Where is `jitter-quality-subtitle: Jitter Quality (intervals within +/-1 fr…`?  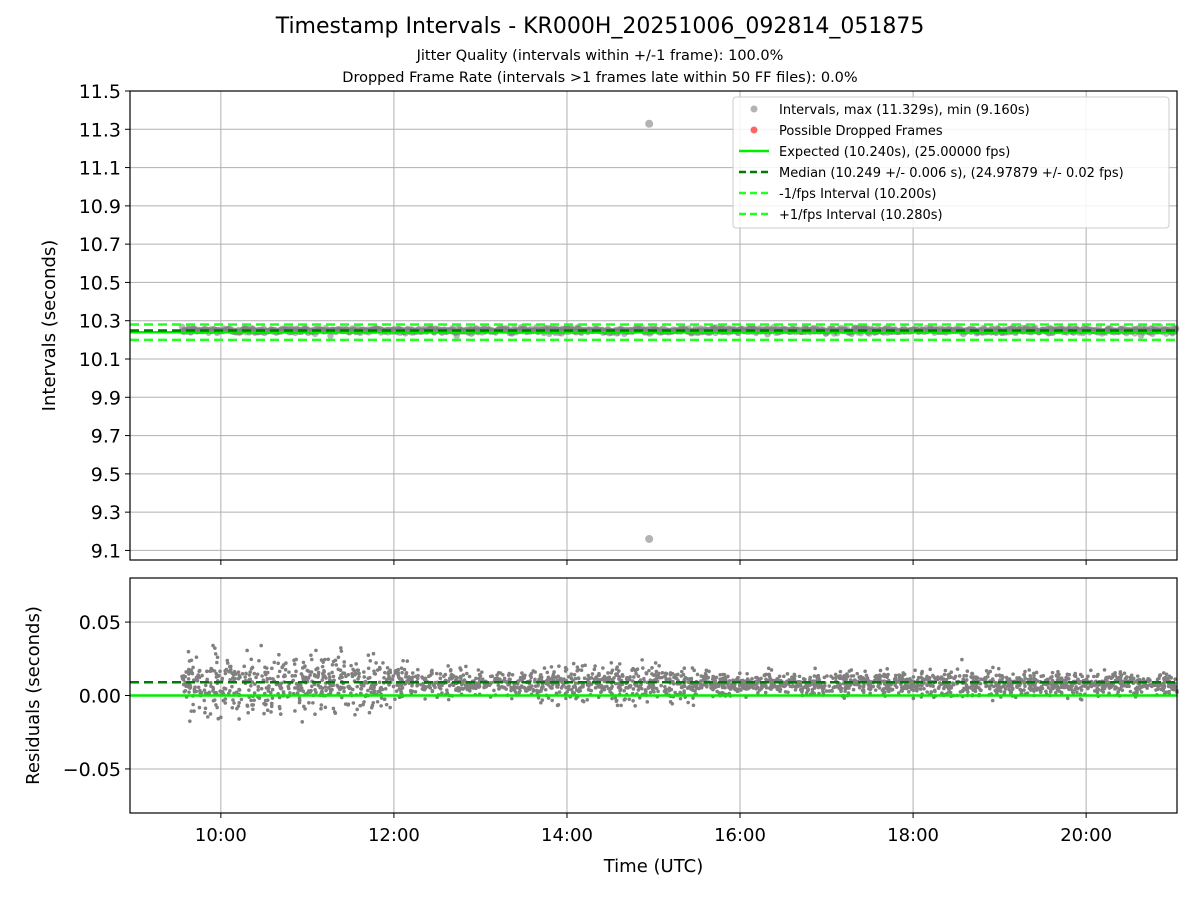
jitter-quality-subtitle: Jitter Quality (intervals within +/-1 fr… is located at coordinates (600, 56).